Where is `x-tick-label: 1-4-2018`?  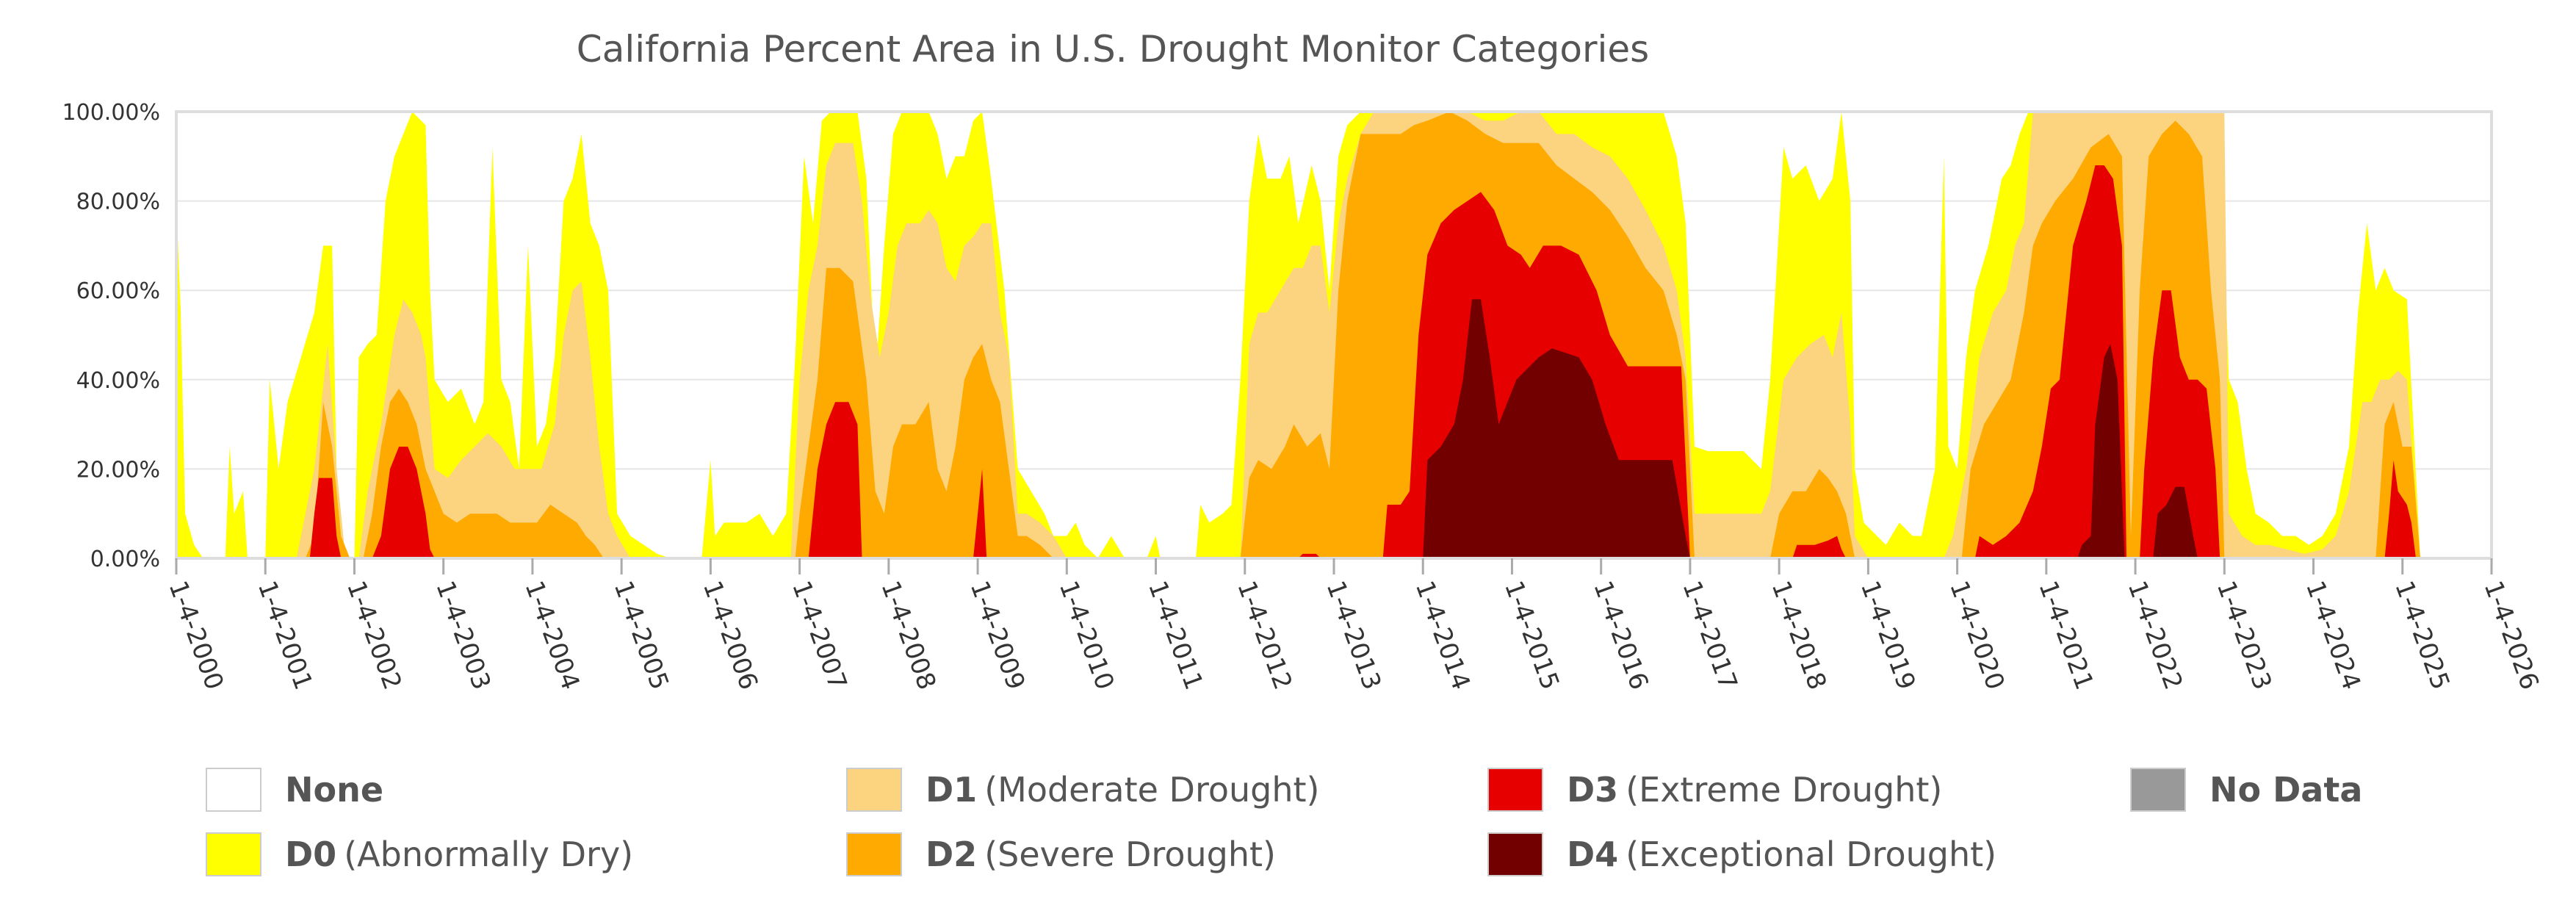 x-tick-label: 1-4-2018 is located at coordinates (1799, 635).